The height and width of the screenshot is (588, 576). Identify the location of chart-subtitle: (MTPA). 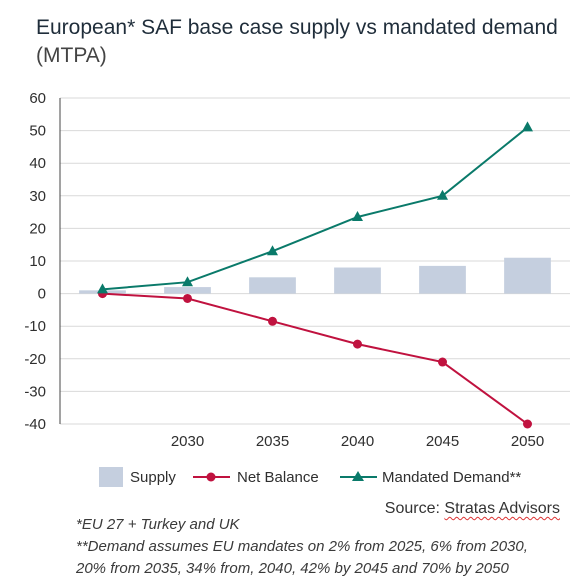
(71, 55).